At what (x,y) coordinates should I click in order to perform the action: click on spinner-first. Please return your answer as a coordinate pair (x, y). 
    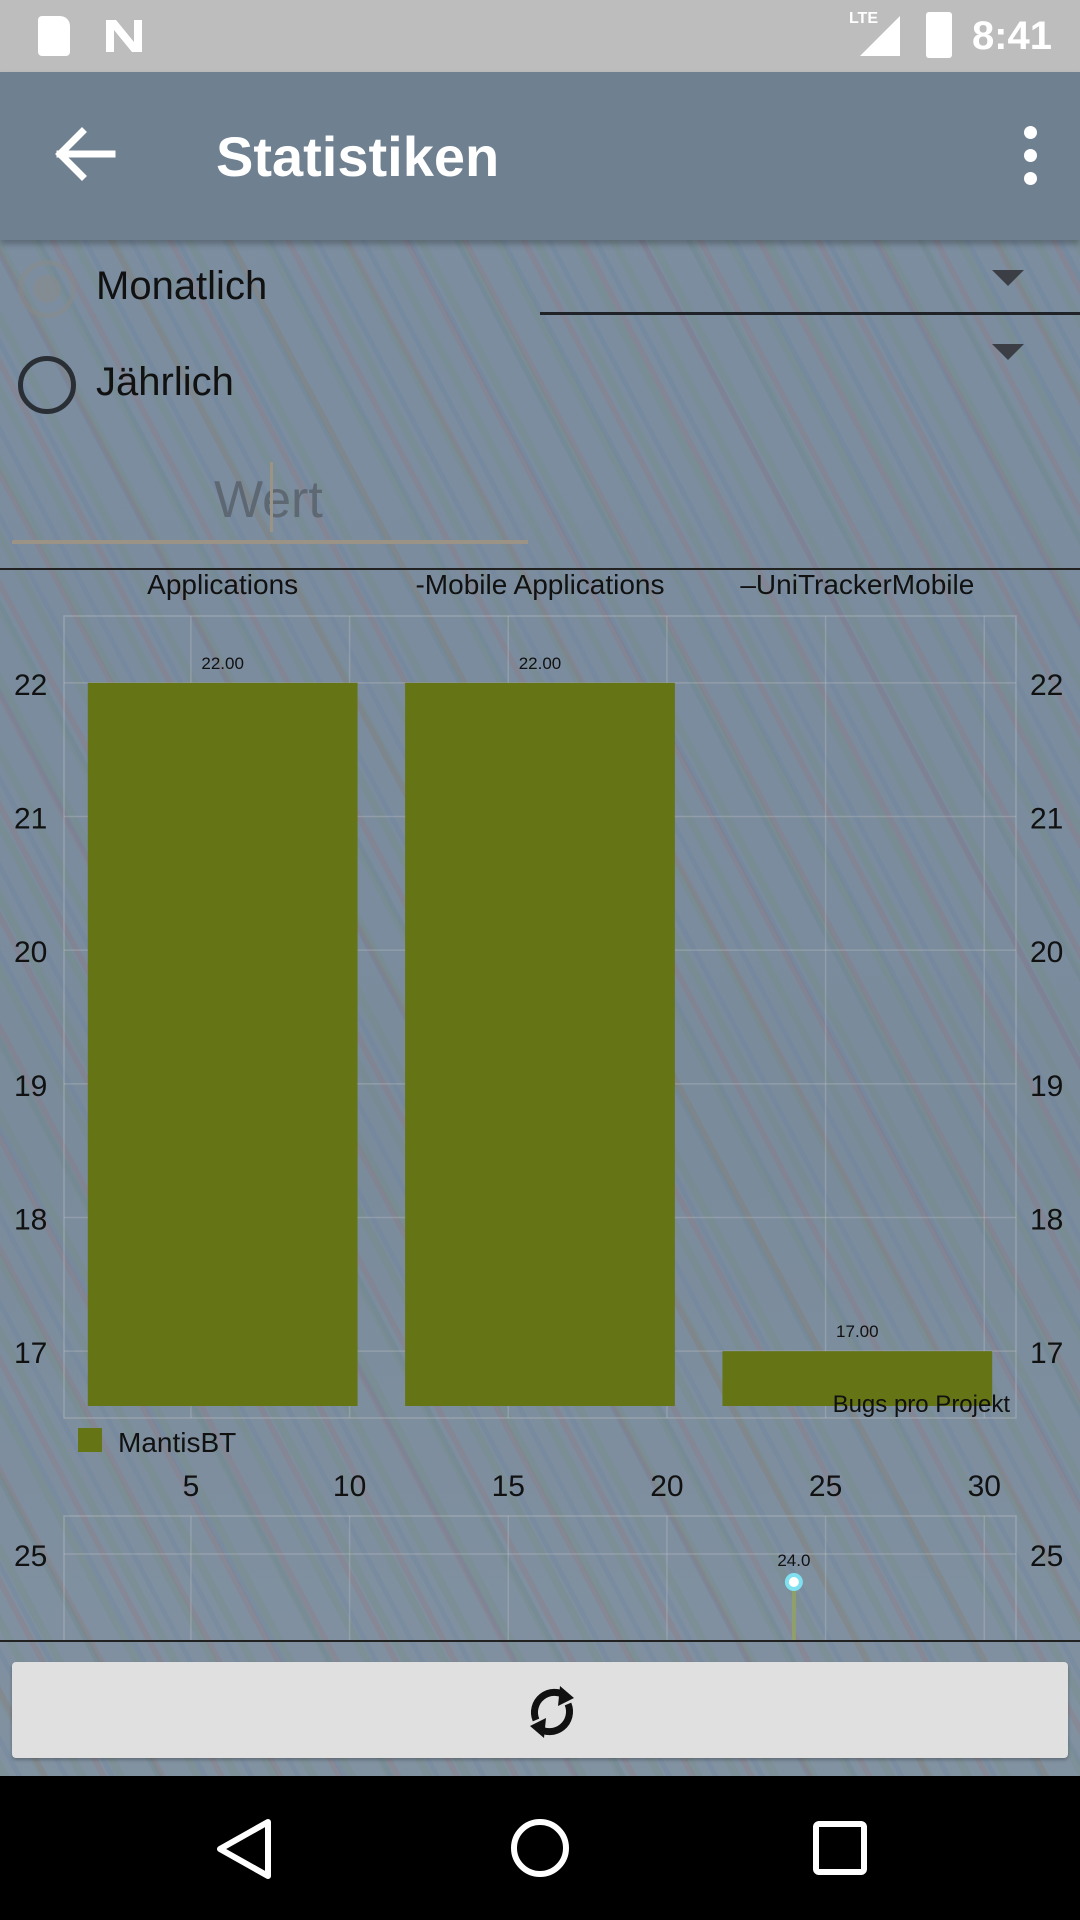
    Looking at the image, I should click on (810, 313).